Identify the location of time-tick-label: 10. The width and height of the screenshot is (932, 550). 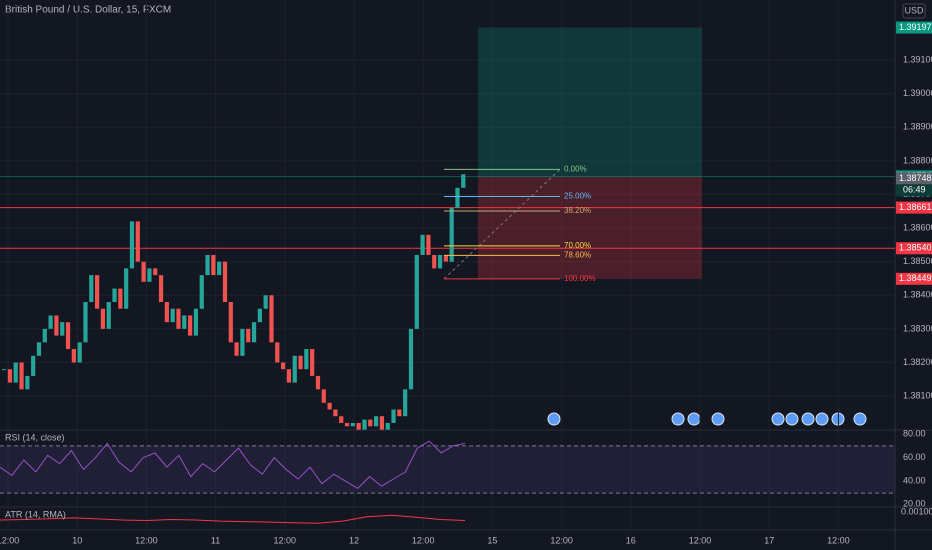
(77, 540).